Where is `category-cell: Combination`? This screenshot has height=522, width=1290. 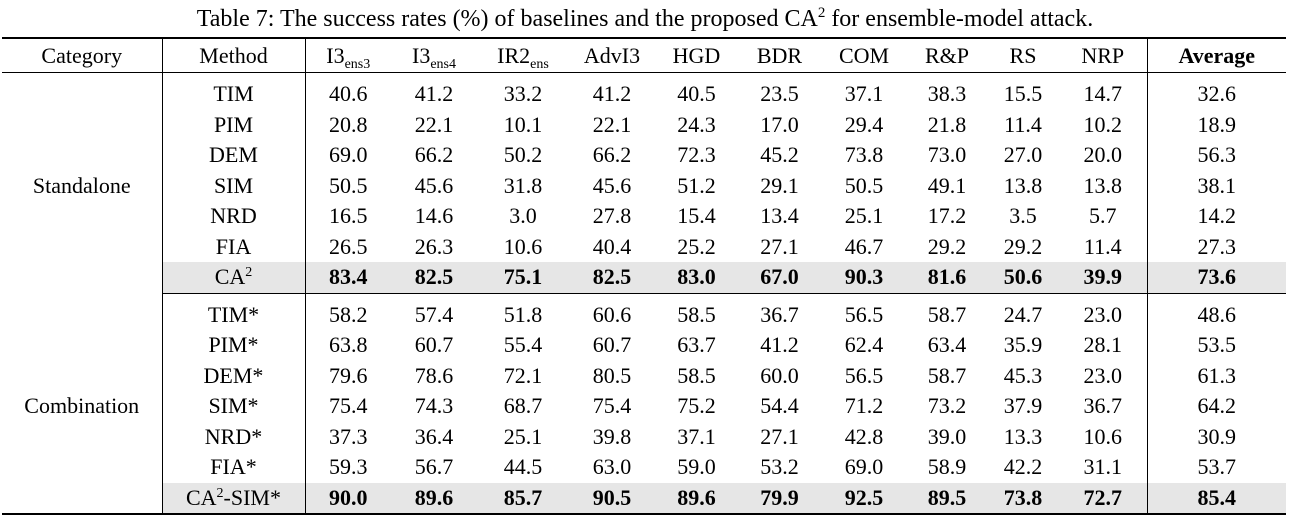
category-cell: Combination is located at coordinates (82, 403).